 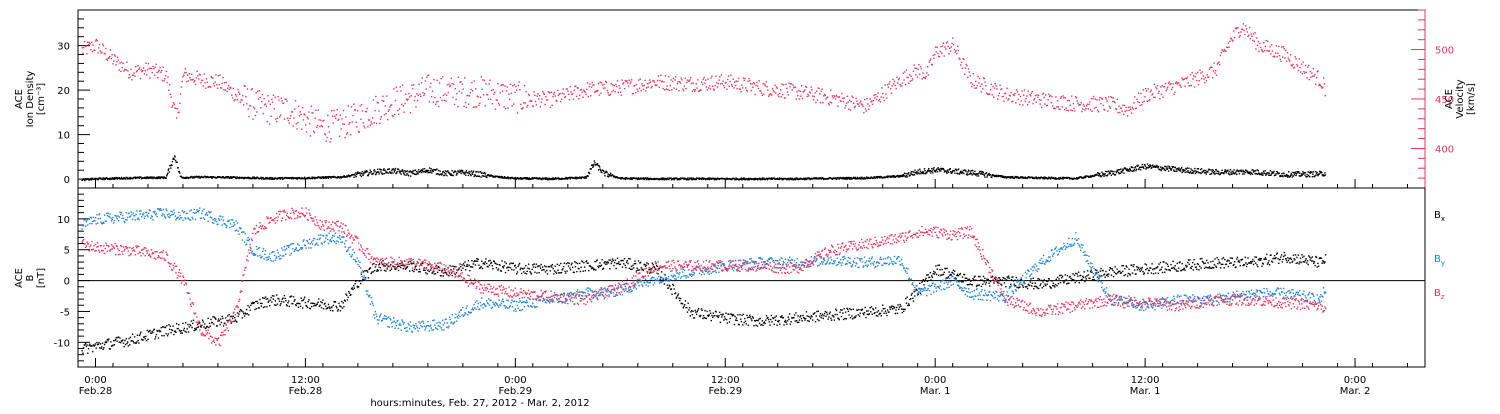 I want to click on density-tick-label: 0, so click(x=67, y=180).